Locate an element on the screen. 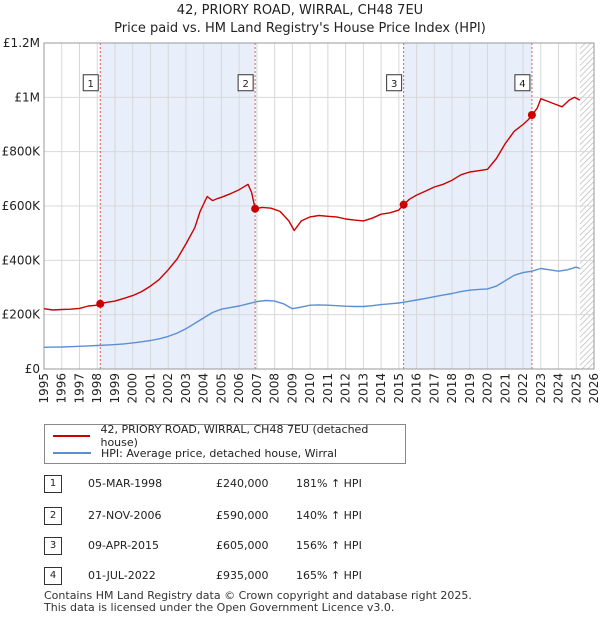 The height and width of the screenshot is (620, 600). x-tick-label: 1997 is located at coordinates (79, 388).